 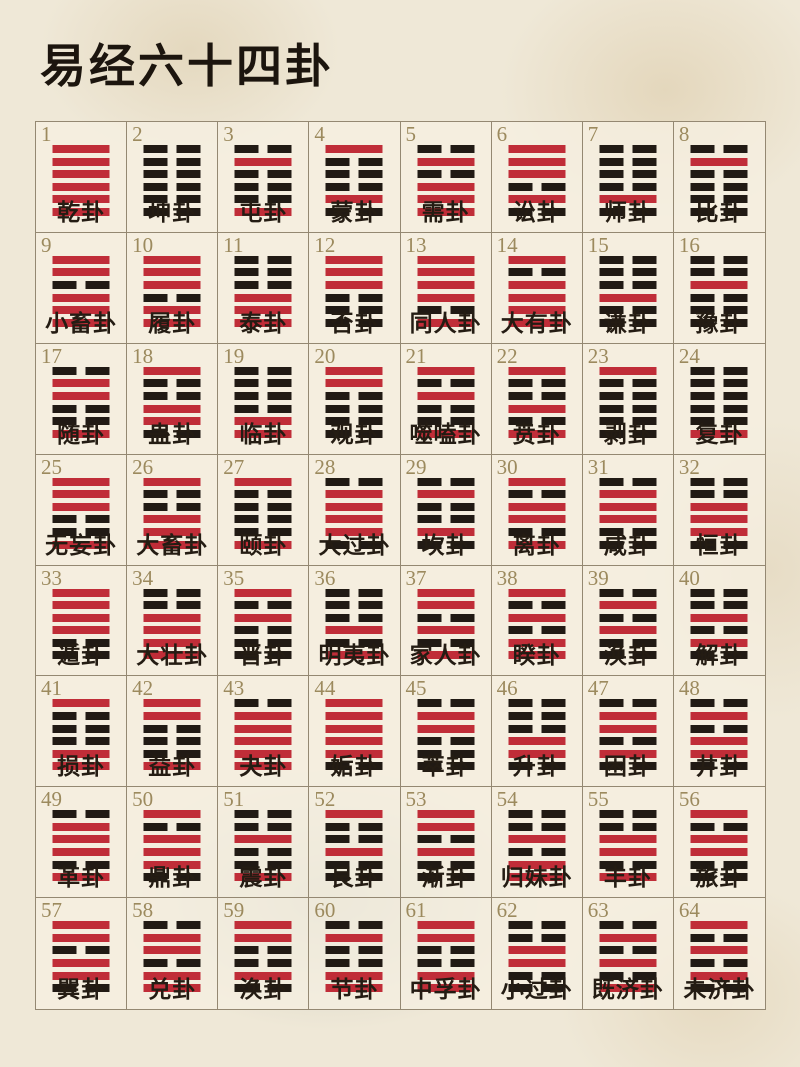 What do you see at coordinates (689, 688) in the screenshot?
I see `hexagram-number: 48` at bounding box center [689, 688].